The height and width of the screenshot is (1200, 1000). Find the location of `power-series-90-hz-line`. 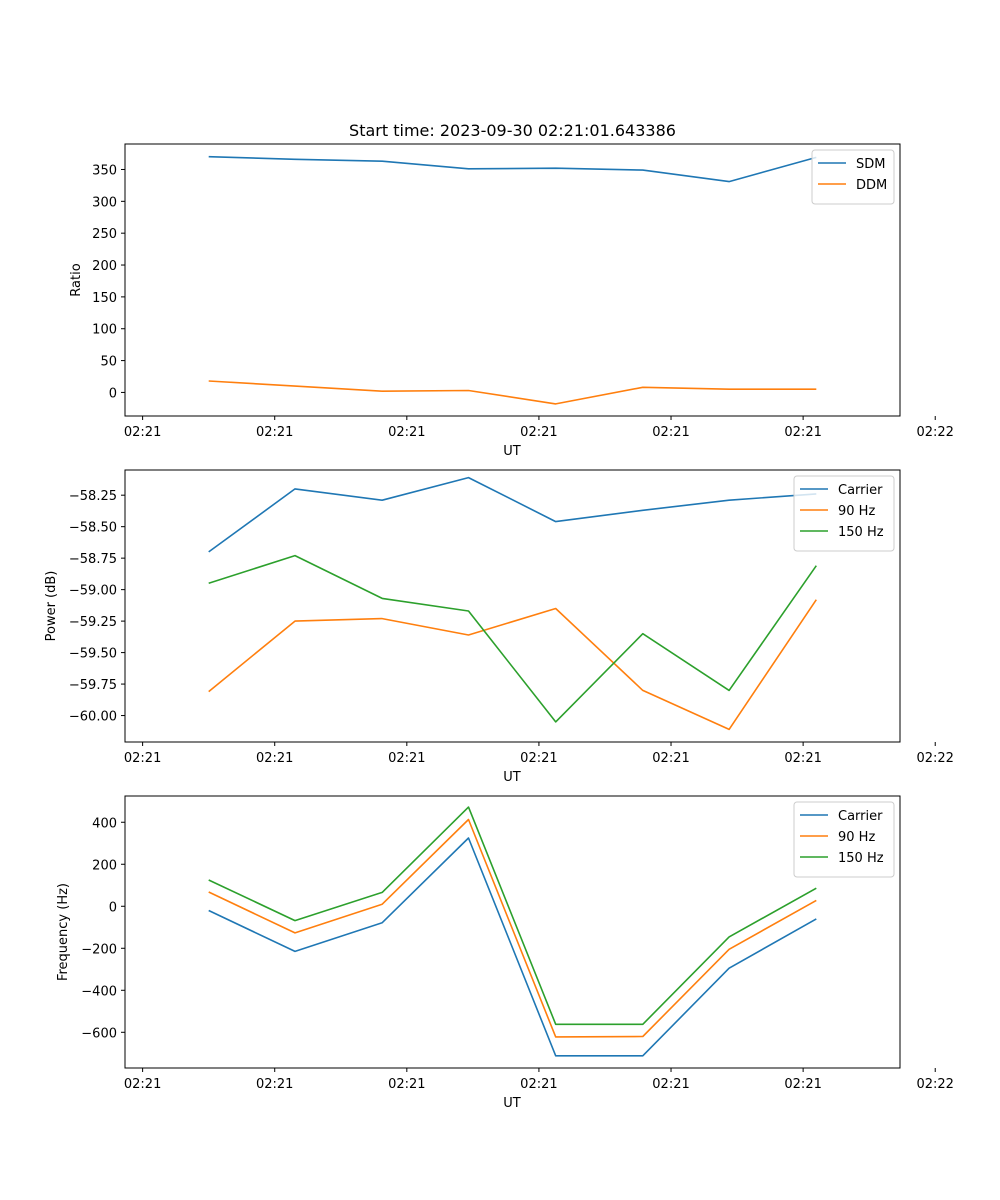

power-series-90-hz-line is located at coordinates (512, 665).